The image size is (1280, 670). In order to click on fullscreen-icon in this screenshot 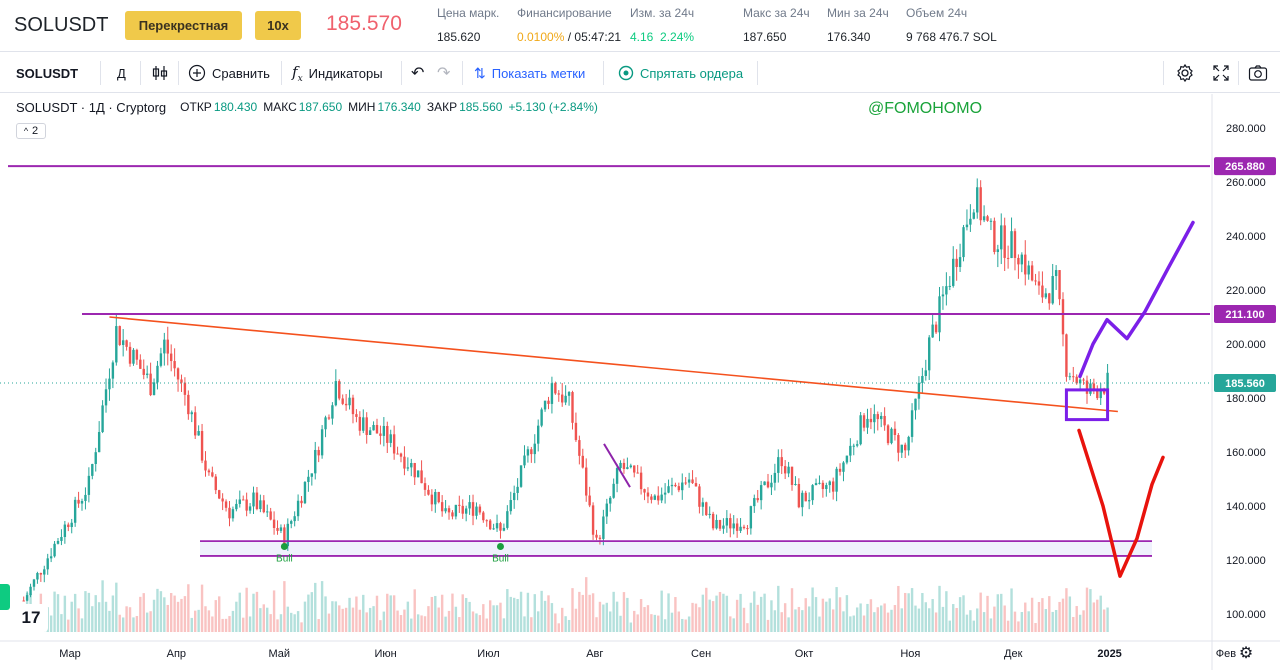, I will do `click(1221, 73)`.